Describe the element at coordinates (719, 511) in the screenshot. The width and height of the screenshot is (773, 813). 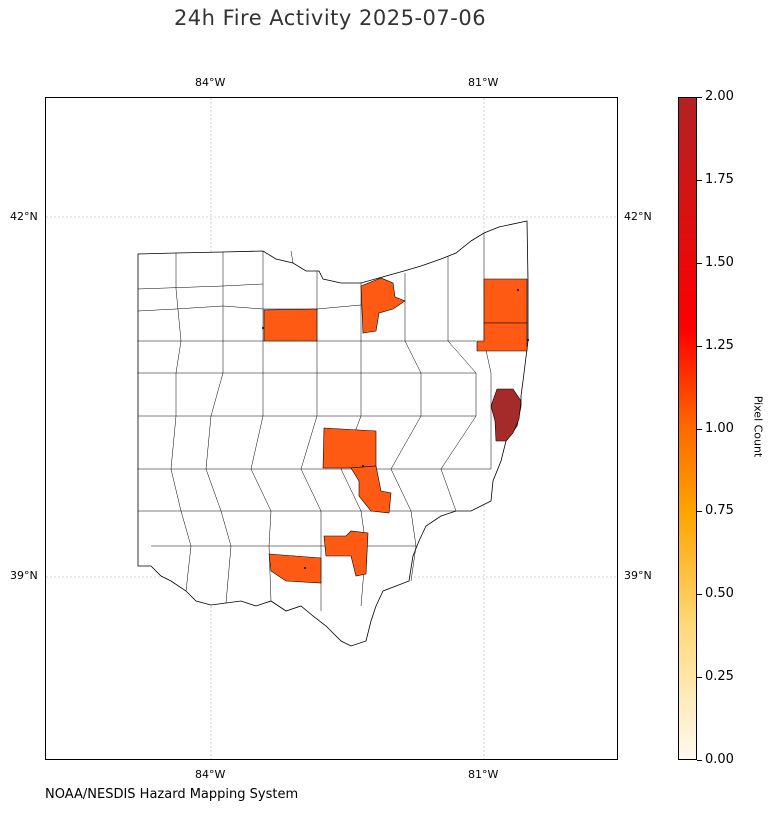
I see `colorbar-tick-label: 0.75` at that location.